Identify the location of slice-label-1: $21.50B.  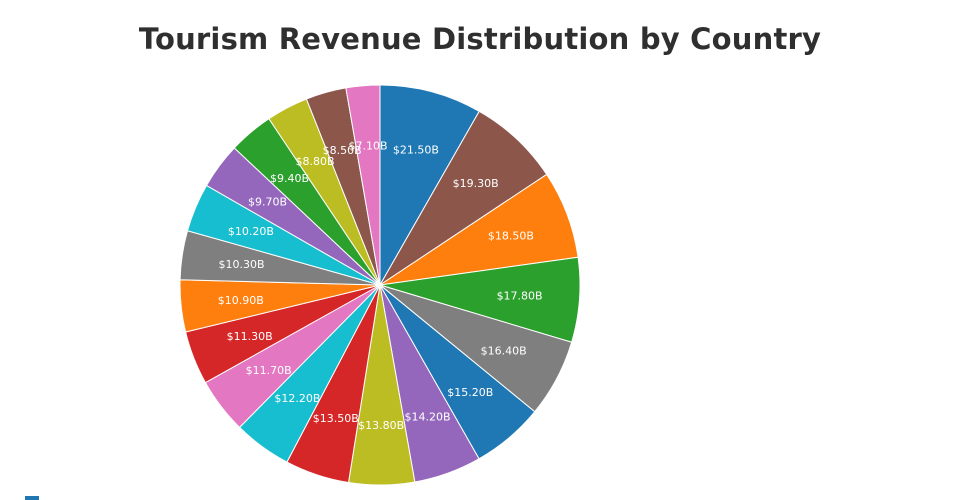
(416, 150).